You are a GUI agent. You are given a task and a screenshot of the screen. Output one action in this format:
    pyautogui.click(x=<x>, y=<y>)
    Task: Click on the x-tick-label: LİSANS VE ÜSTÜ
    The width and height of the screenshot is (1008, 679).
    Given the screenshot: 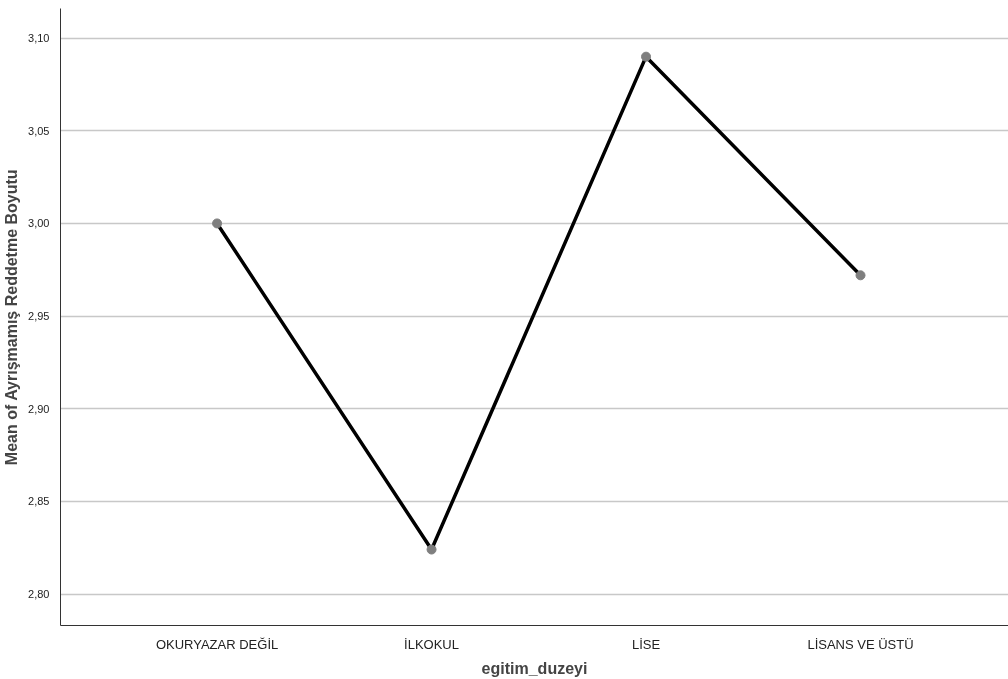 What is the action you would take?
    pyautogui.click(x=860, y=644)
    